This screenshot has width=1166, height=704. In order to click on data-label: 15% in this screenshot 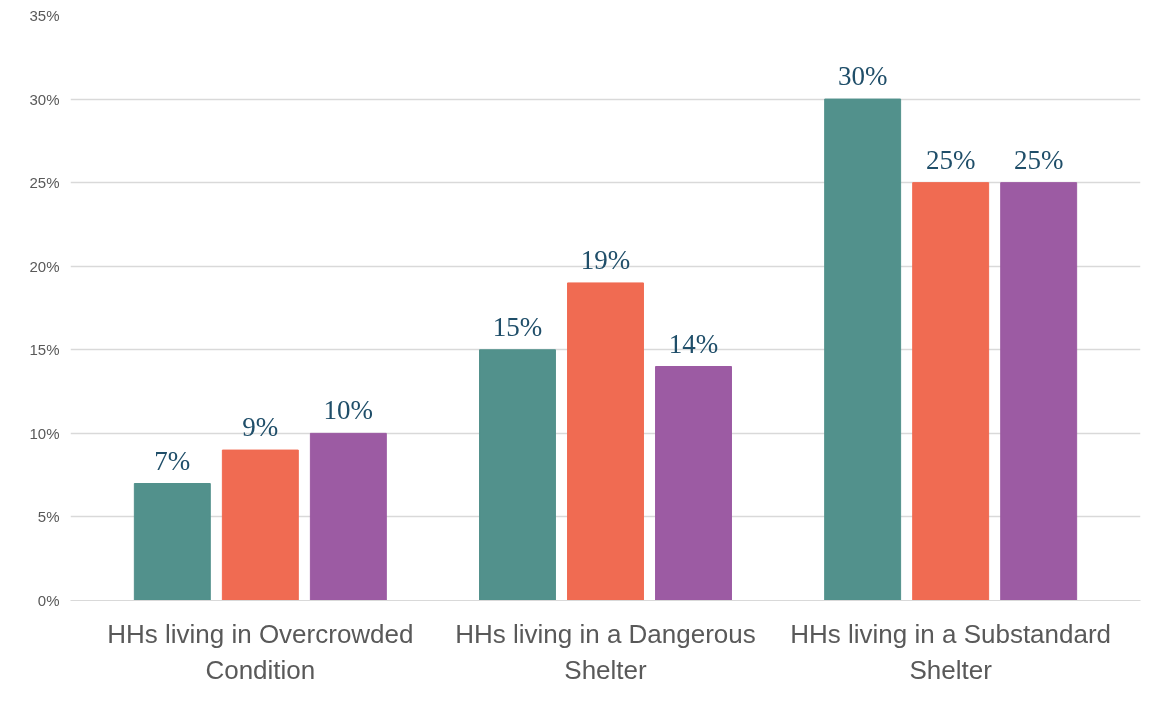, I will do `click(517, 326)`.